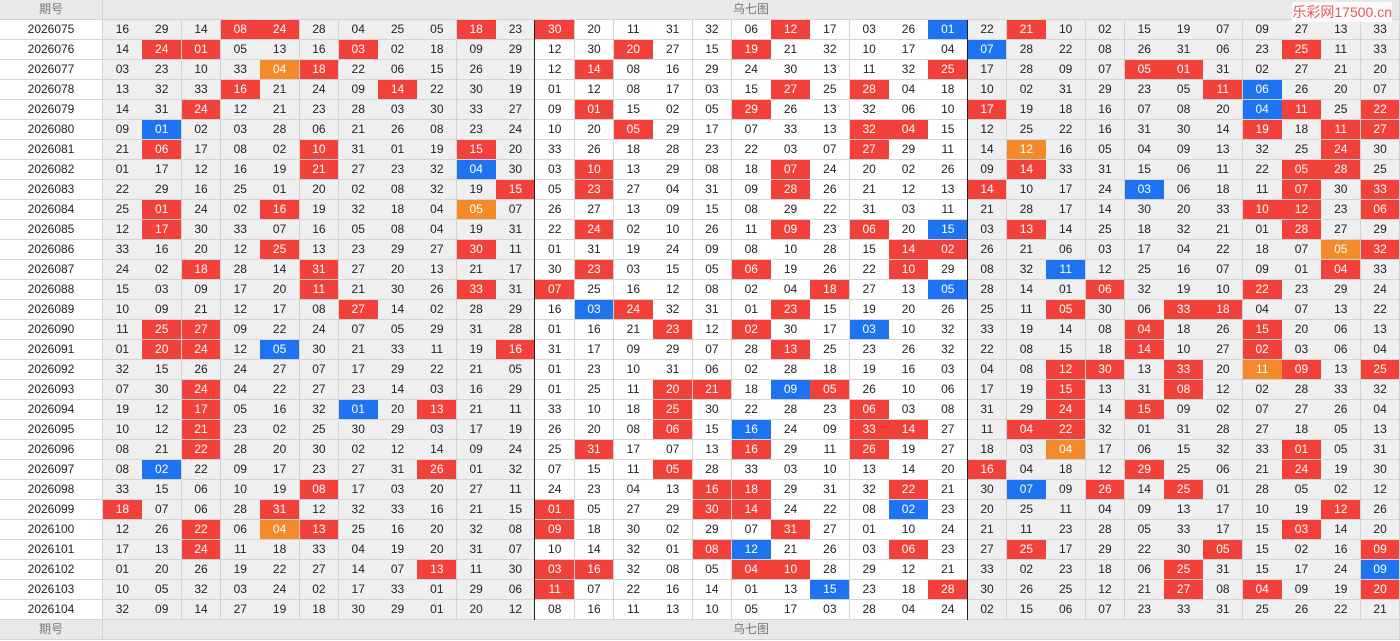  Describe the element at coordinates (51, 550) in the screenshot. I see `period: 2026101` at that location.